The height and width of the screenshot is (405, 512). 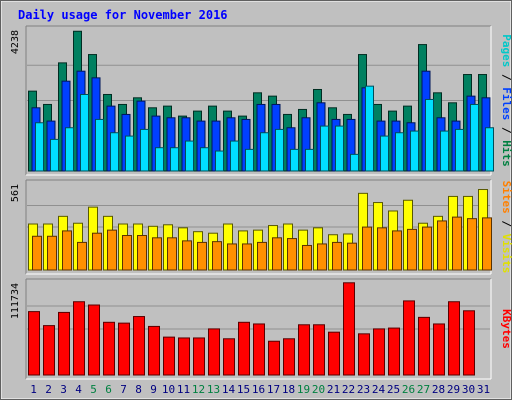 I want to click on series-legend: KBytes, so click(x=506, y=329).